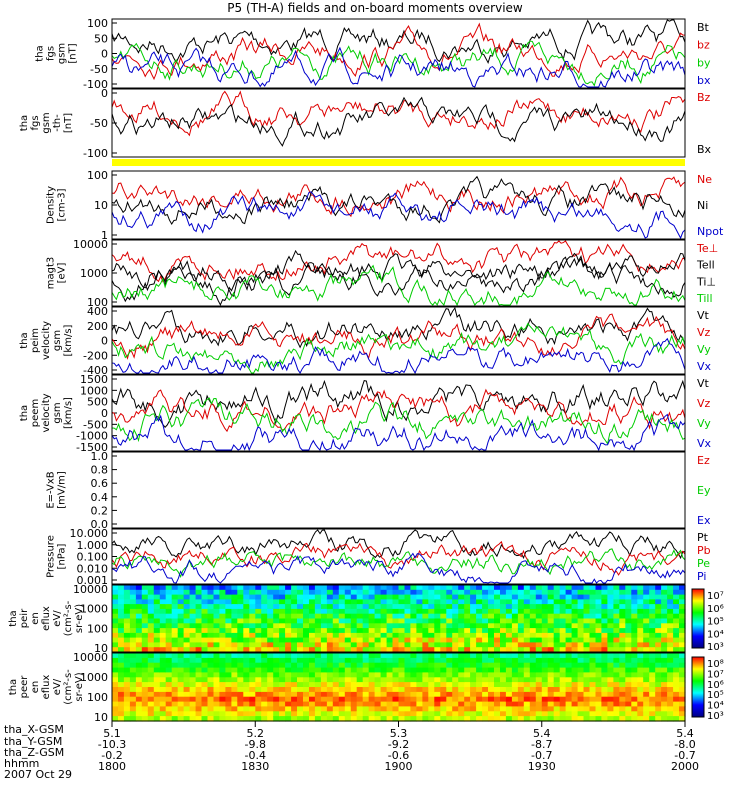 The width and height of the screenshot is (750, 800). I want to click on y-tick-label: -50, so click(99, 69).